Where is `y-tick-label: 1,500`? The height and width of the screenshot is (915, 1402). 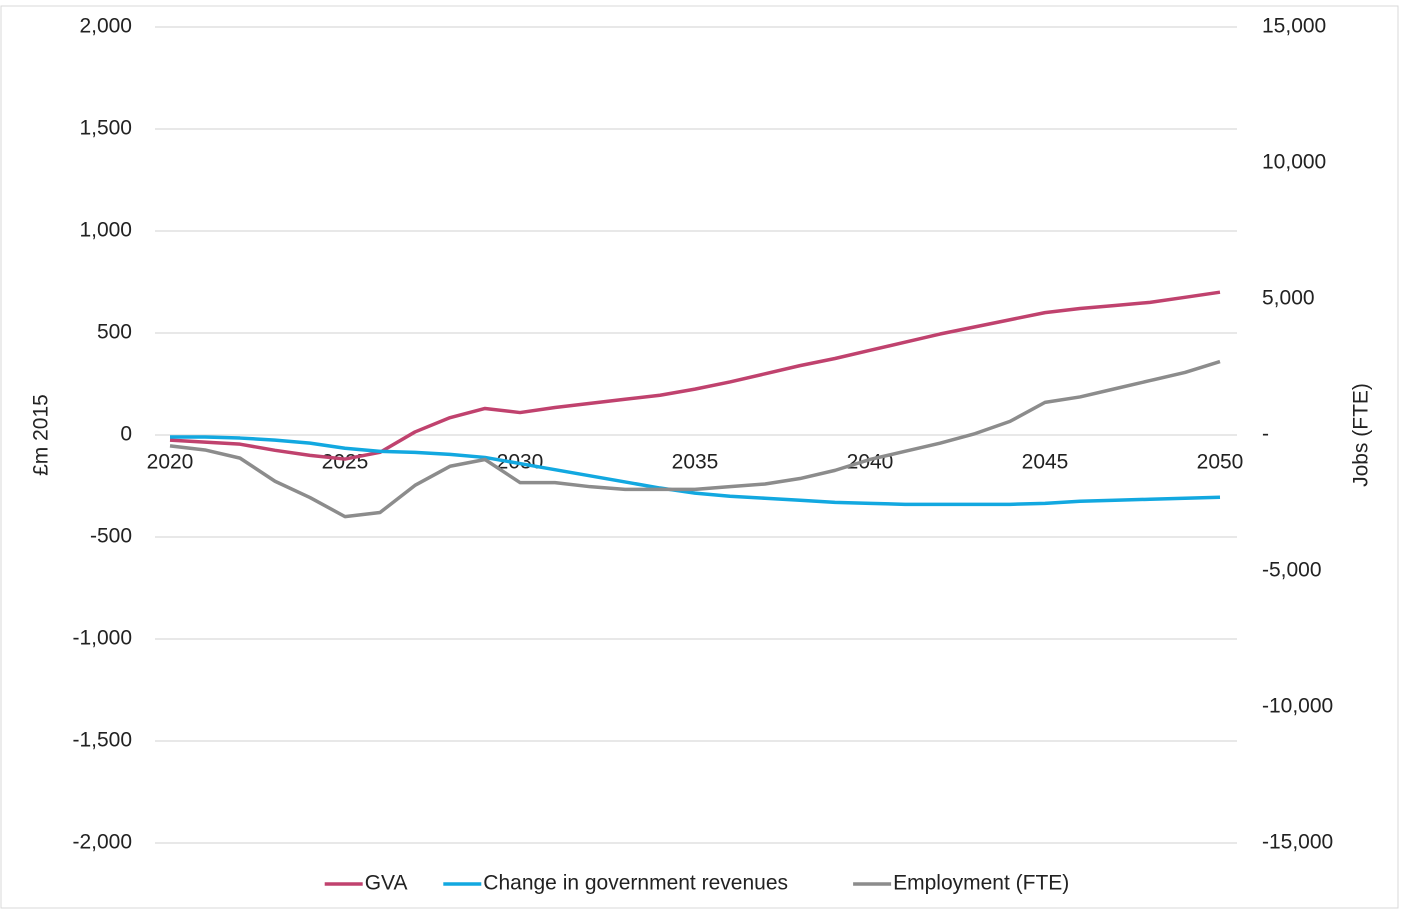 y-tick-label: 1,500 is located at coordinates (105, 128).